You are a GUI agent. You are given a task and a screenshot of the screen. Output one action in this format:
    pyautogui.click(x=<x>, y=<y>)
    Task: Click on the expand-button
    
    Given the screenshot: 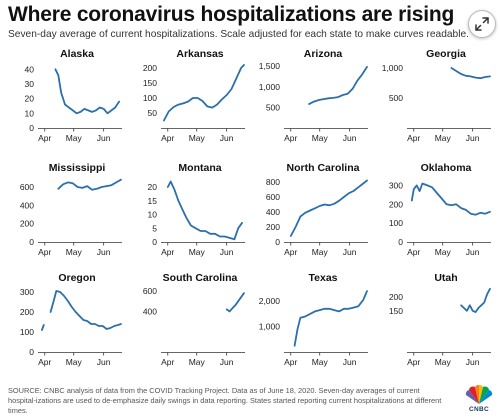 What is the action you would take?
    pyautogui.click(x=482, y=24)
    